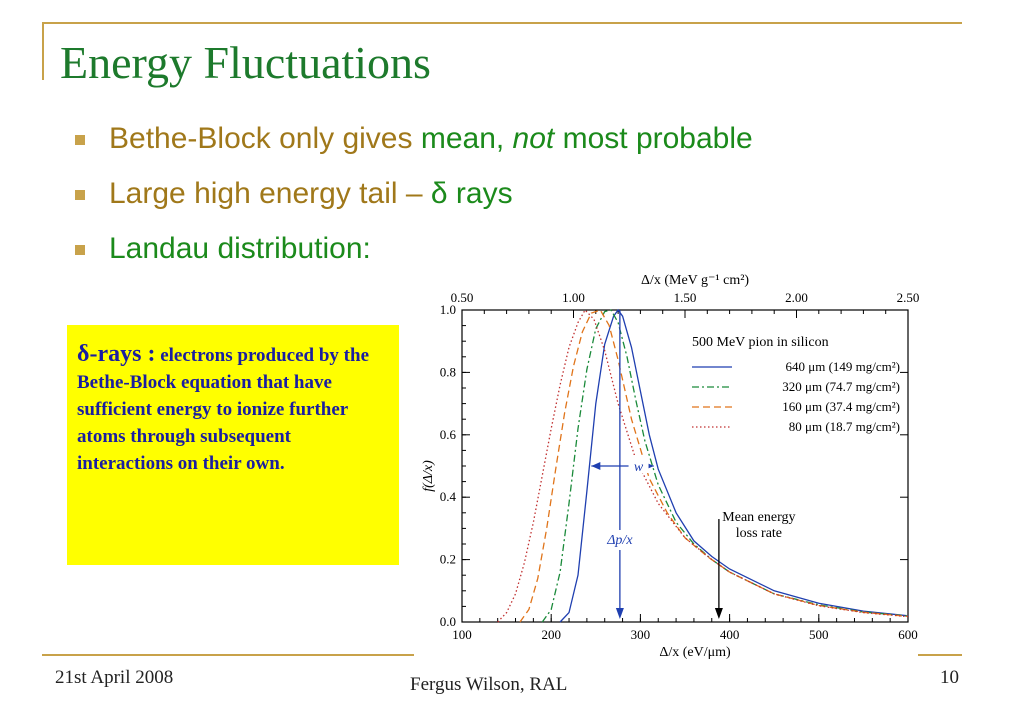 This screenshot has height=708, width=1023. I want to click on note-heading: δ-rays :, so click(116, 354).